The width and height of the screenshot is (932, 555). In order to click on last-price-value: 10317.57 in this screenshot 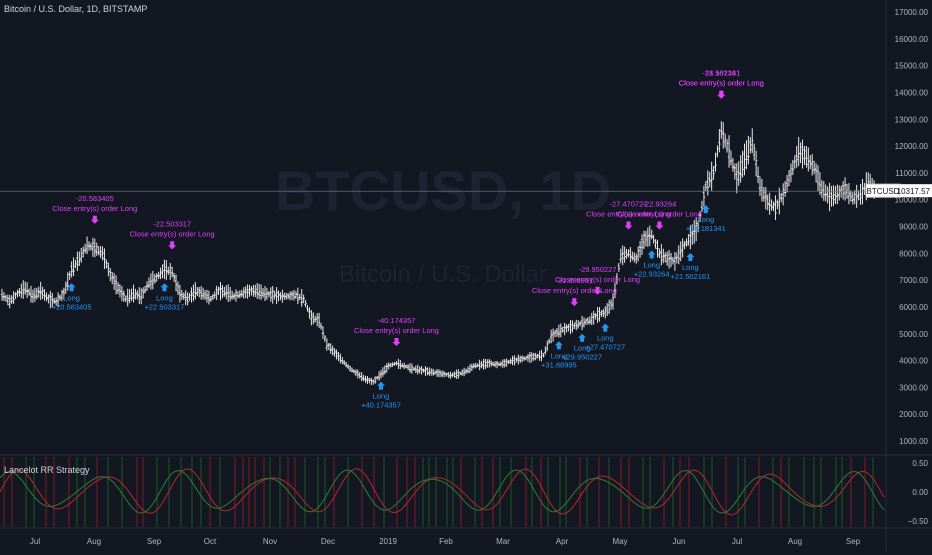, I will do `click(914, 191)`.